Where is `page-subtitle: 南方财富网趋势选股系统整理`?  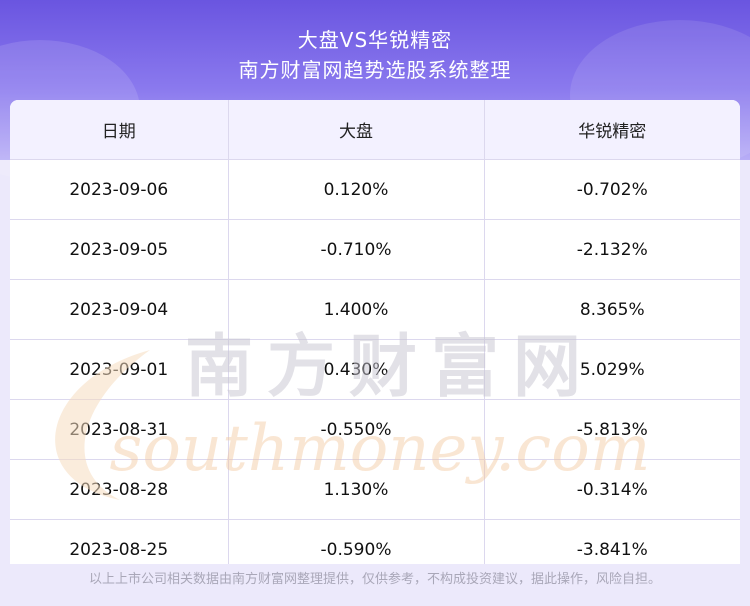 page-subtitle: 南方财富网趋势选股系统整理 is located at coordinates (375, 70).